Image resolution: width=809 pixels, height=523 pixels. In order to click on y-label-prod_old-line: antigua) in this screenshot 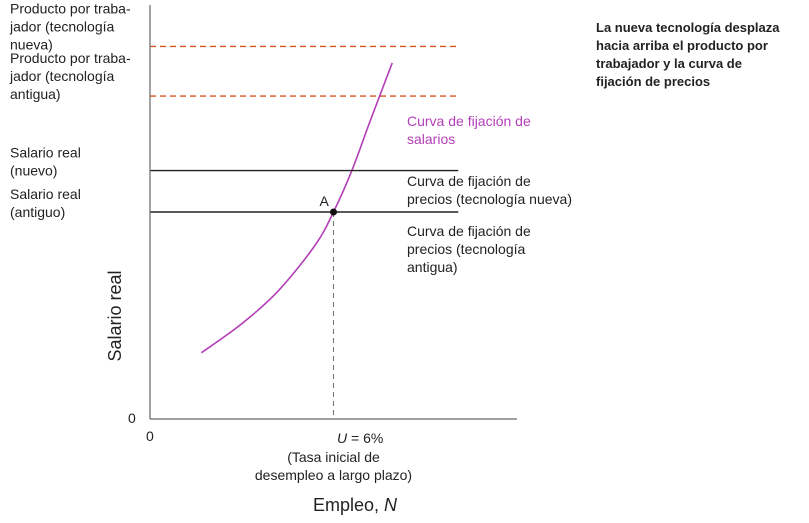, I will do `click(35, 94)`.